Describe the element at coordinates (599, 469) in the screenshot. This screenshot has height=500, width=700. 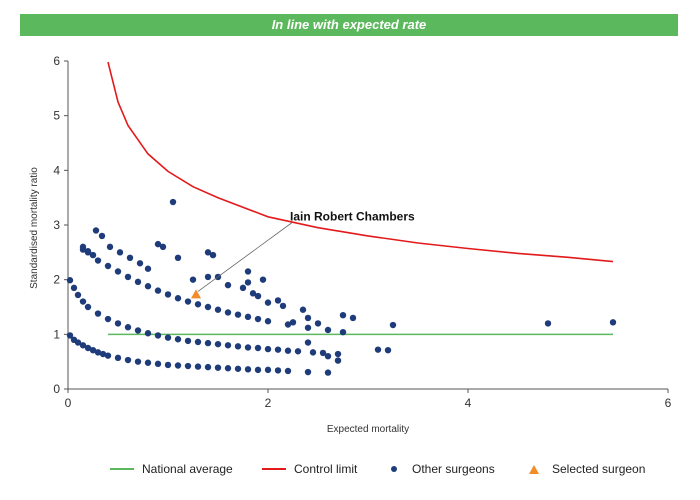
I see `legend-label: Selected surgeon` at that location.